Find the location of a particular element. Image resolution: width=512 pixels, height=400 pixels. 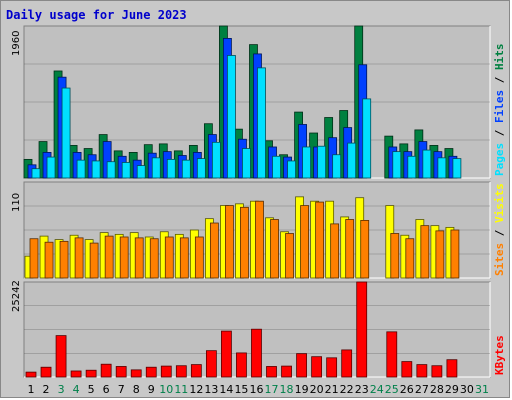

day-label-3: 3 is located at coordinates (61, 389).